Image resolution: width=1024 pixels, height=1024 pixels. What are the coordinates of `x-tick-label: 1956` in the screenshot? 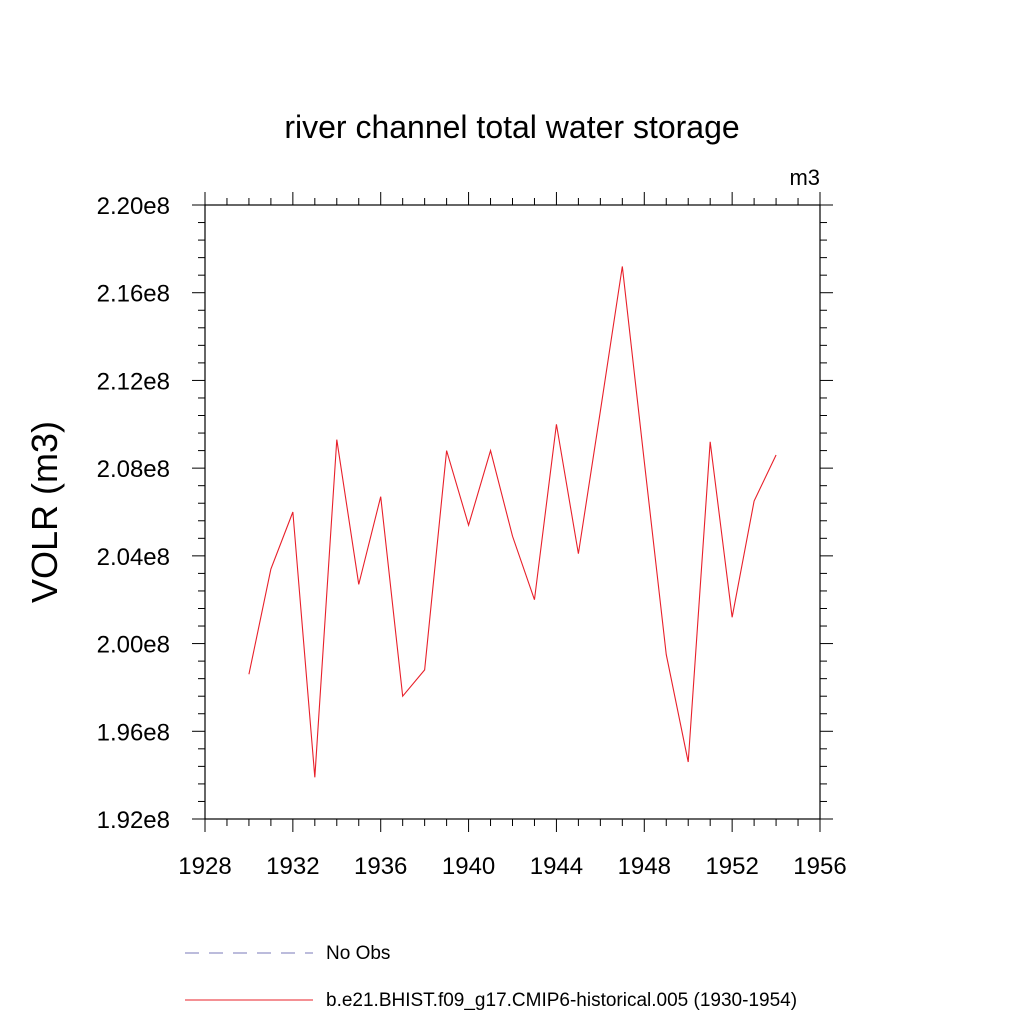 It's located at (819, 866).